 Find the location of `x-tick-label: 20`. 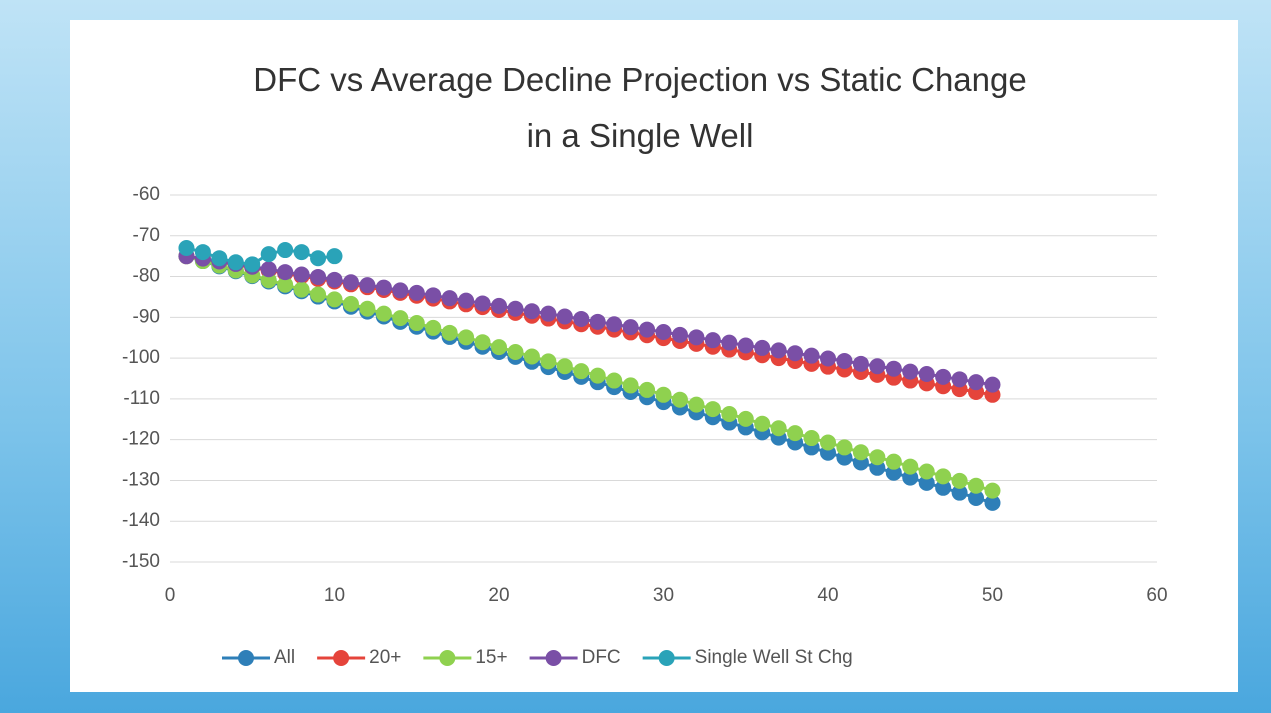

x-tick-label: 20 is located at coordinates (498, 595).